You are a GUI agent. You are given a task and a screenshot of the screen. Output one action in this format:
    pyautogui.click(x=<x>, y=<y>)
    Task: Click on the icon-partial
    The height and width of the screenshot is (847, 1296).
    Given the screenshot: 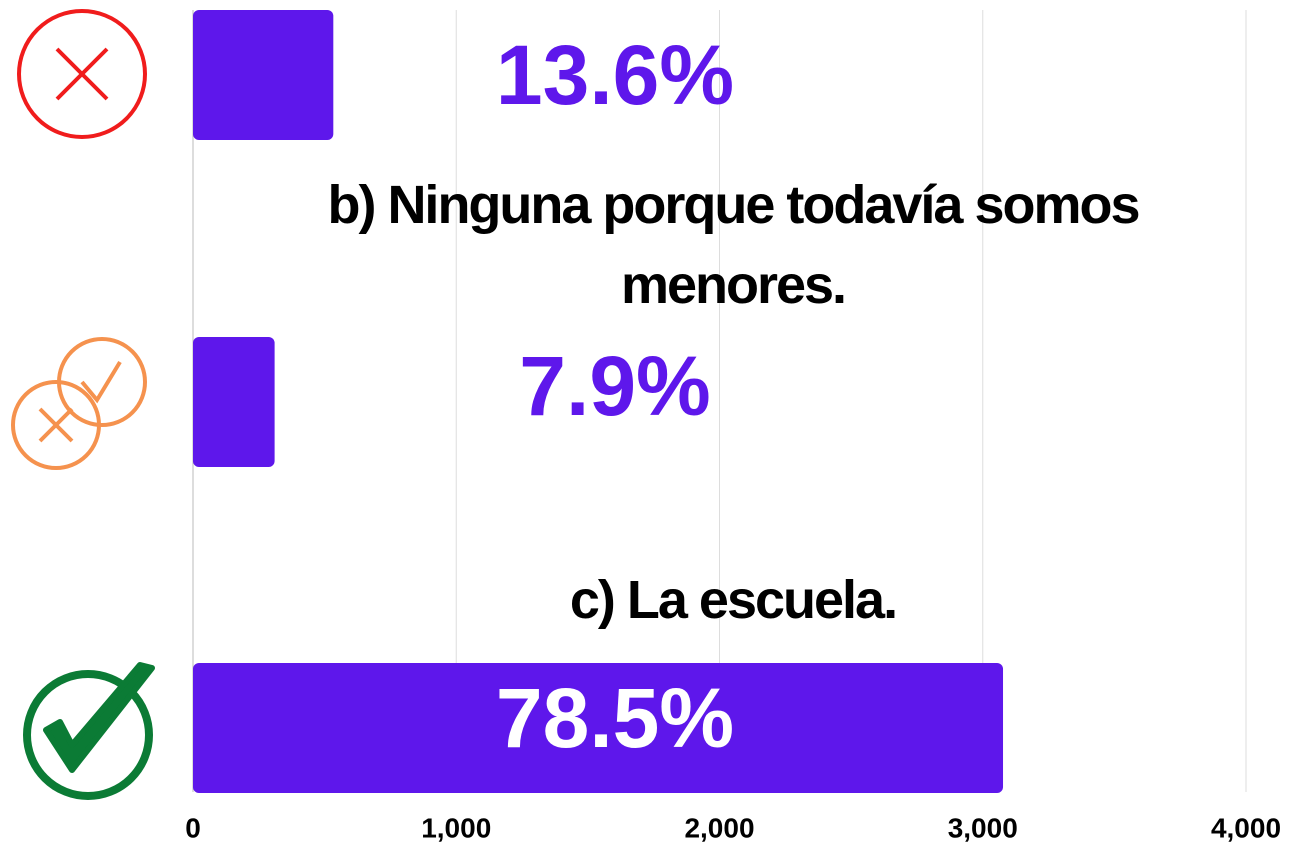 What is the action you would take?
    pyautogui.click(x=79, y=403)
    